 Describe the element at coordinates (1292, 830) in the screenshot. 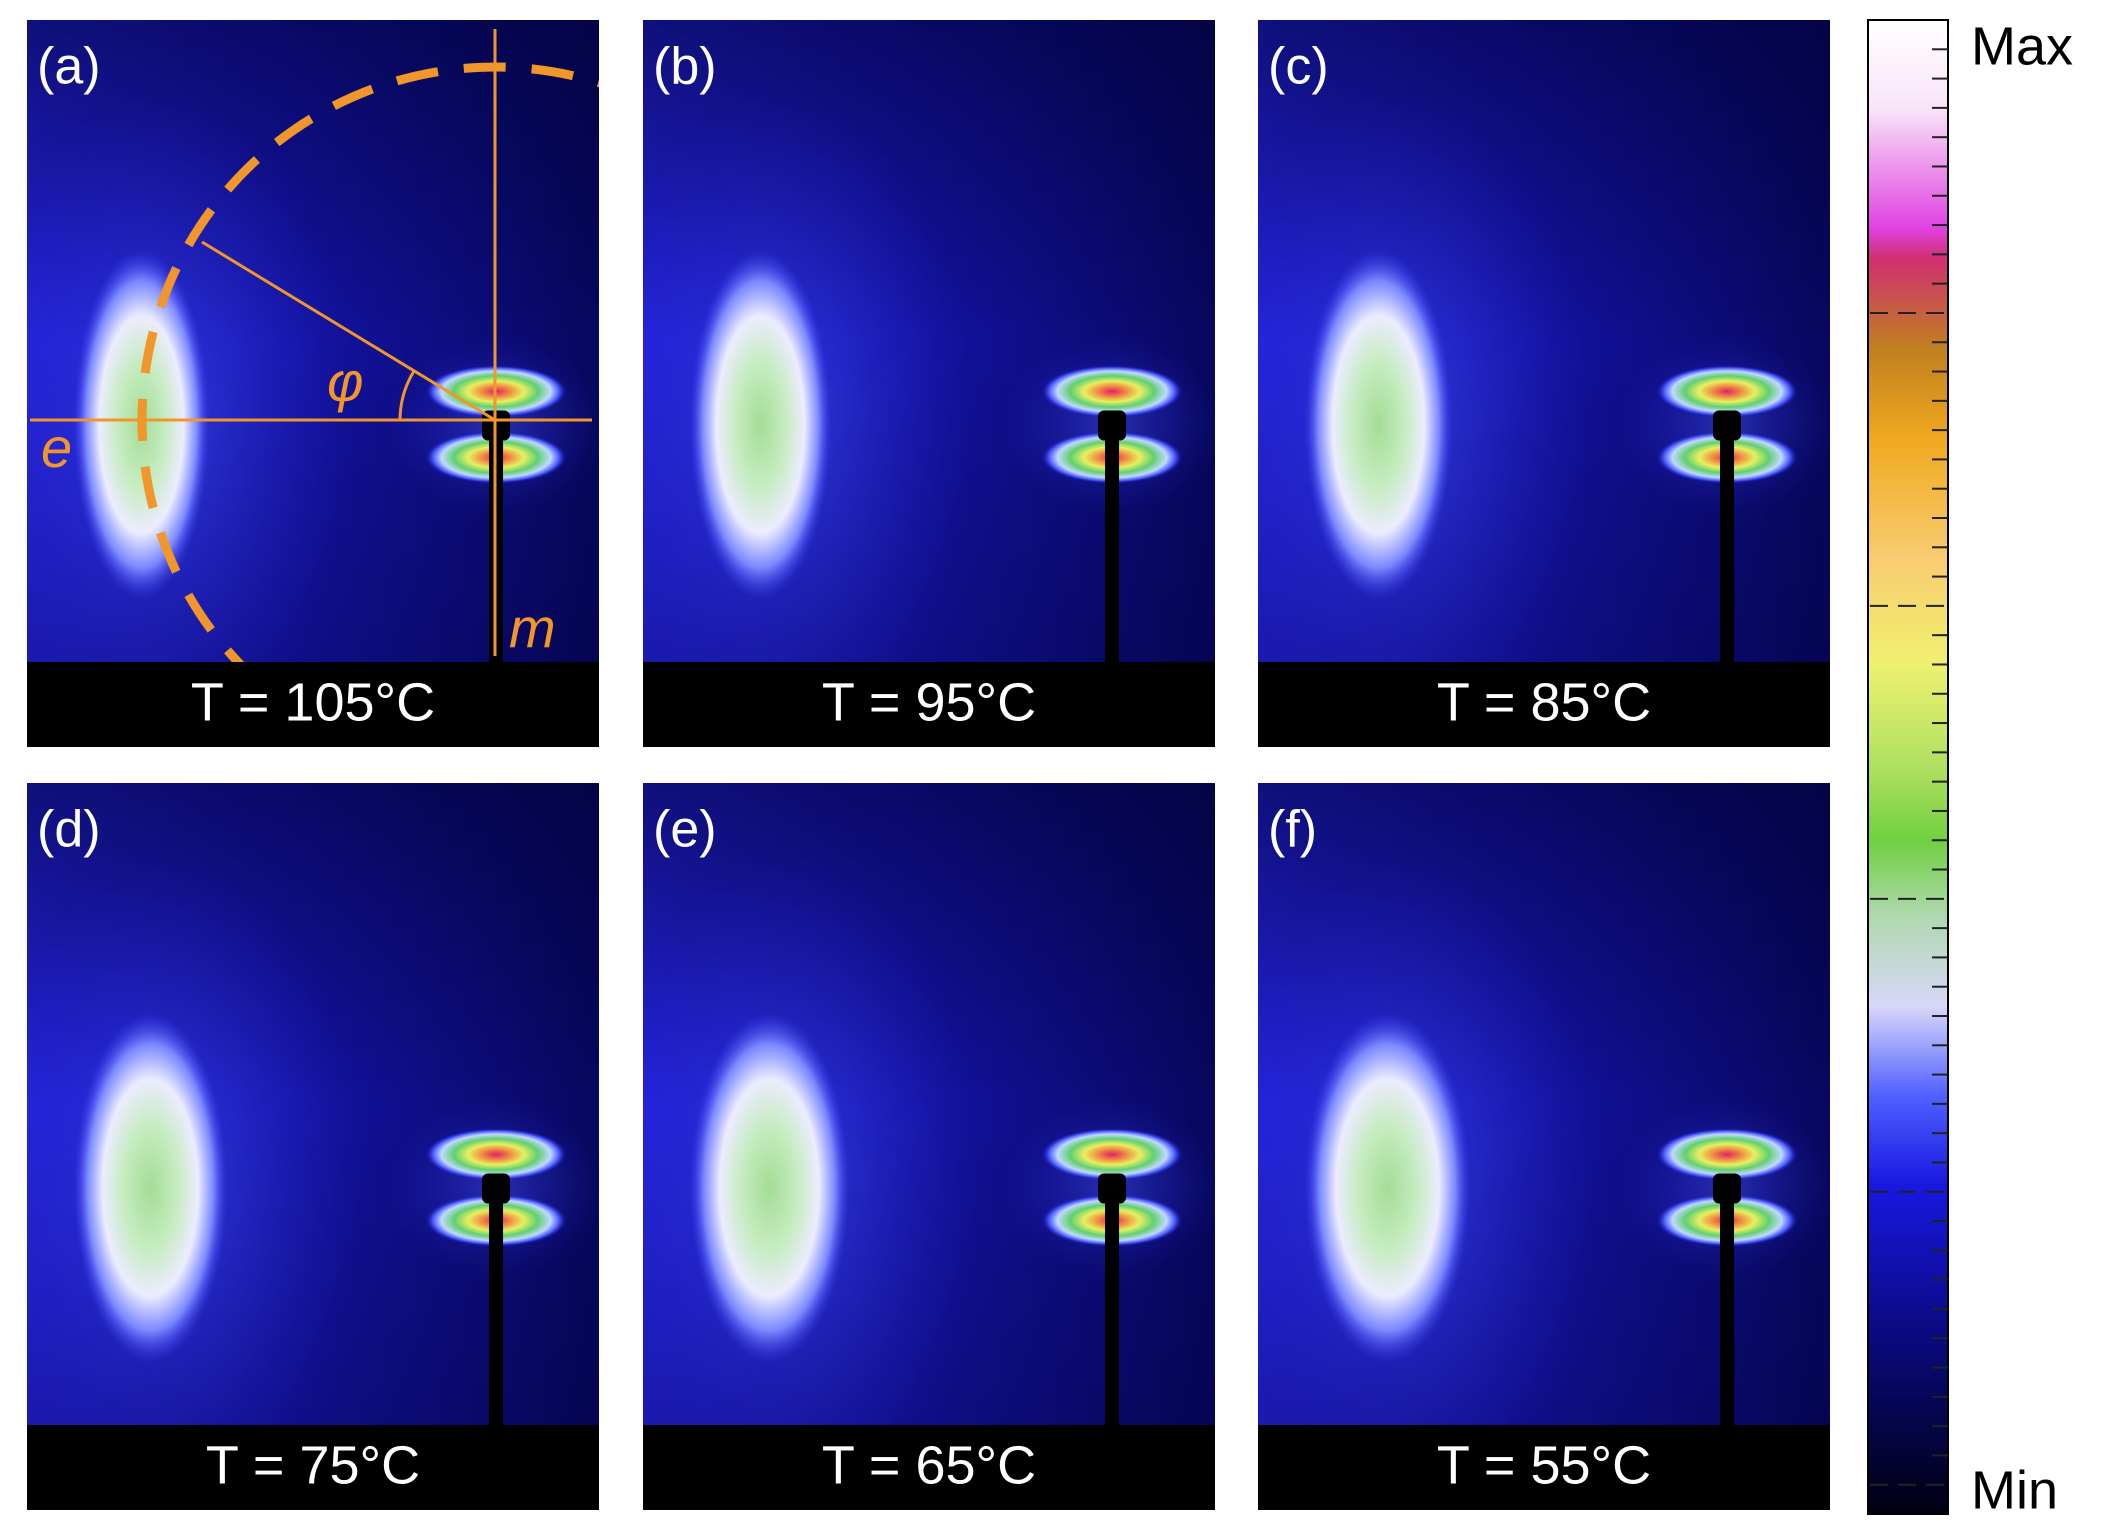

I see `panel-label: (f)` at that location.